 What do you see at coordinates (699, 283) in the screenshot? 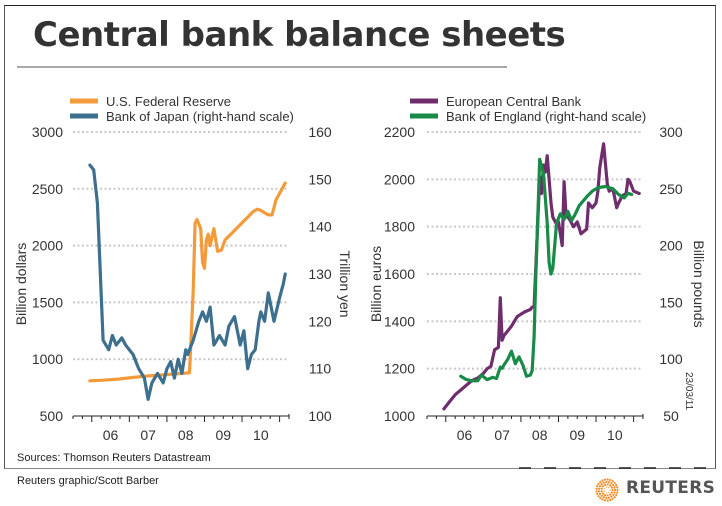
I see `y2-axis-label: Billion pounds` at bounding box center [699, 283].